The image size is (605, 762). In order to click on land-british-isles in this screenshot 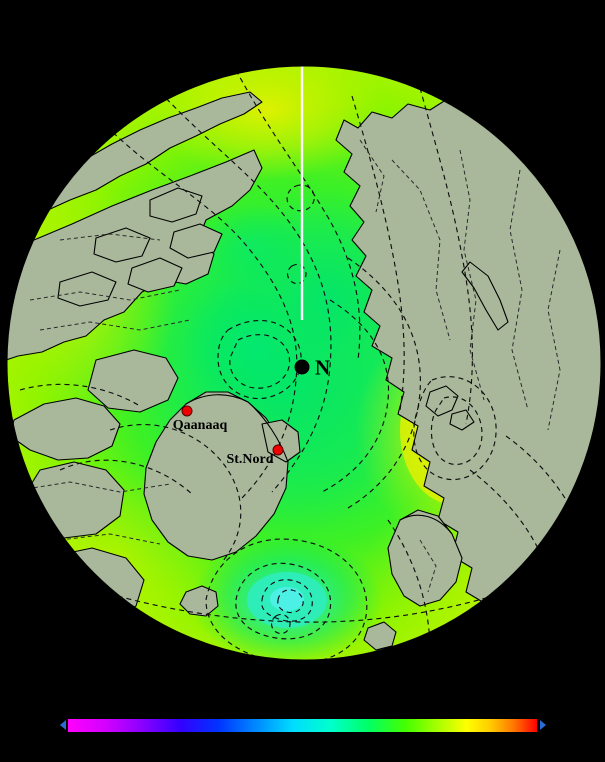, I will do `click(380, 636)`.